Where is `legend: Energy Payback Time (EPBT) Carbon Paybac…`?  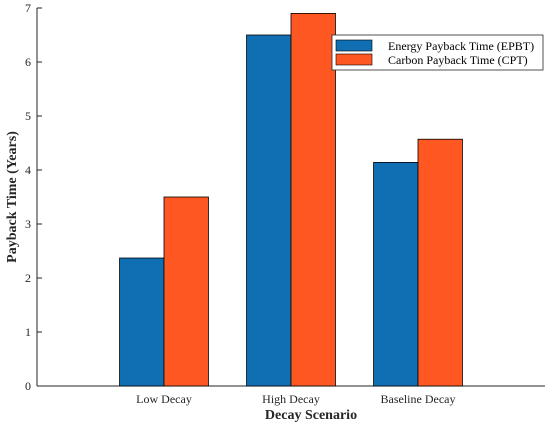
legend: Energy Payback Time (EPBT) Carbon Paybac… is located at coordinates (437, 52).